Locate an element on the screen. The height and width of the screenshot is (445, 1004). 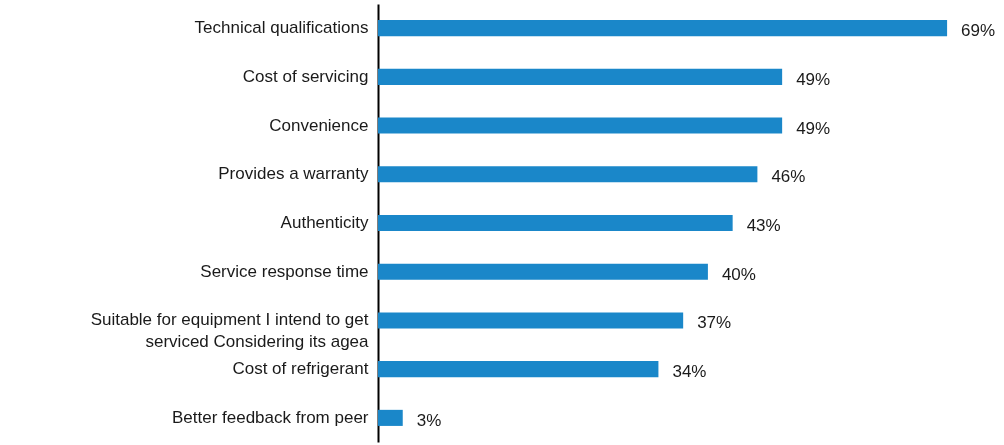
y-tick-label: Technical qualifications is located at coordinates (281, 28).